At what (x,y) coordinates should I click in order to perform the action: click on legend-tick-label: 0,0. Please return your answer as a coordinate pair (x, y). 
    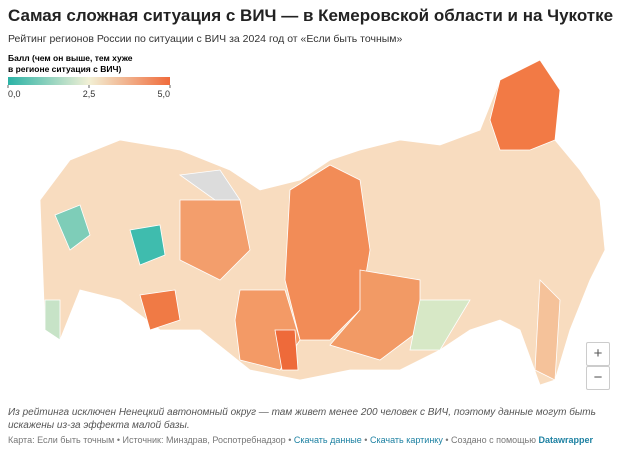
    Looking at the image, I should click on (14, 94).